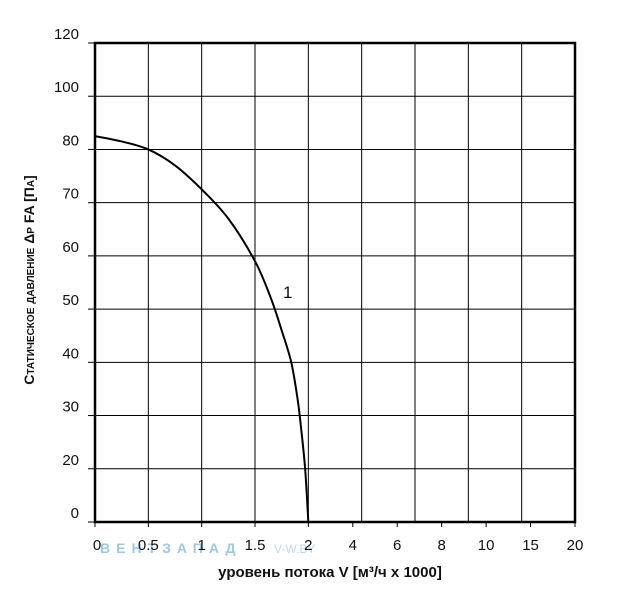  I want to click on y-tick-label: 100, so click(66, 87).